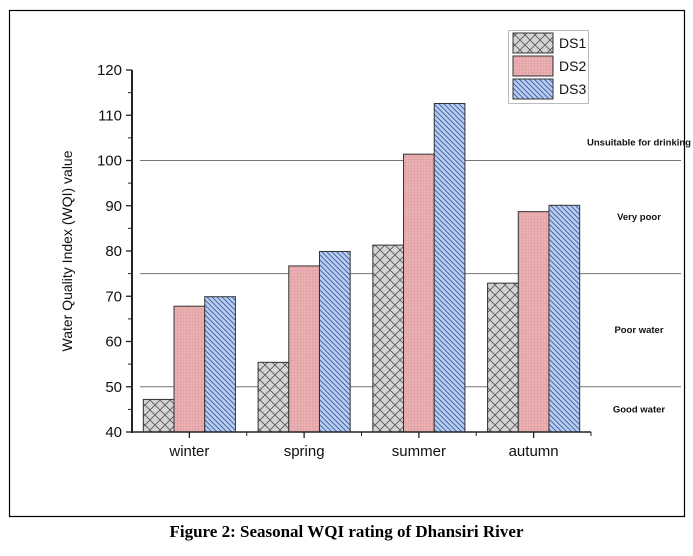  I want to click on y-tick-label-90: 90, so click(113, 206).